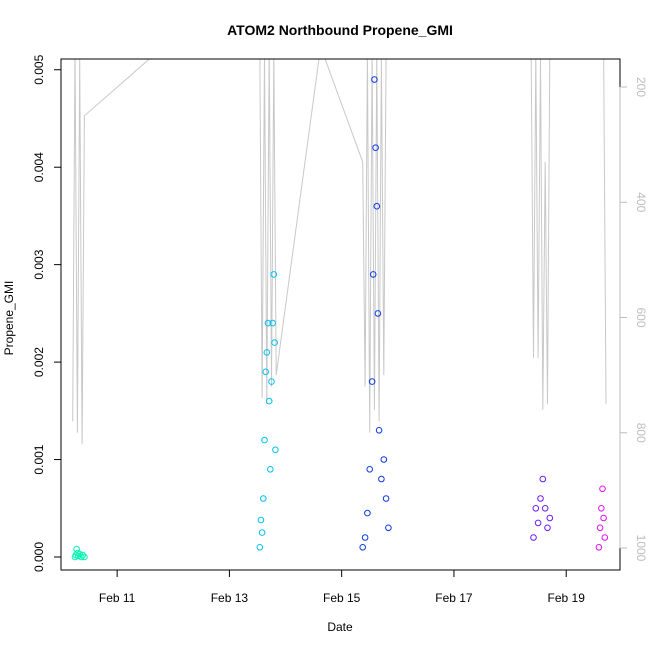 The width and height of the screenshot is (650, 650). What do you see at coordinates (39, 362) in the screenshot?
I see `y-tick-label-2: 0.002` at bounding box center [39, 362].